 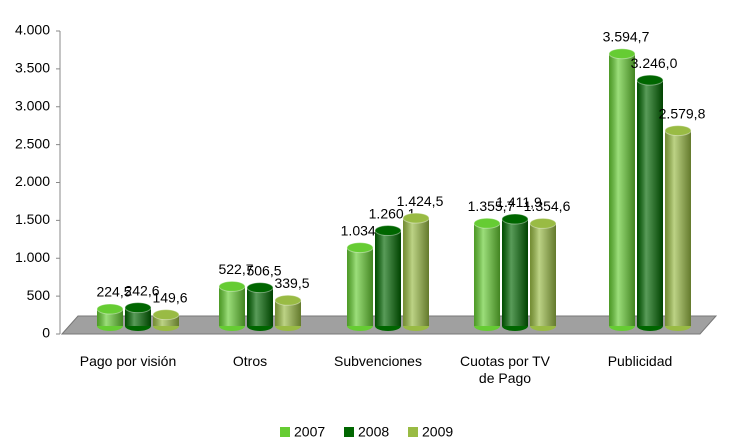 I want to click on value-label: 522,7, so click(x=235, y=269).